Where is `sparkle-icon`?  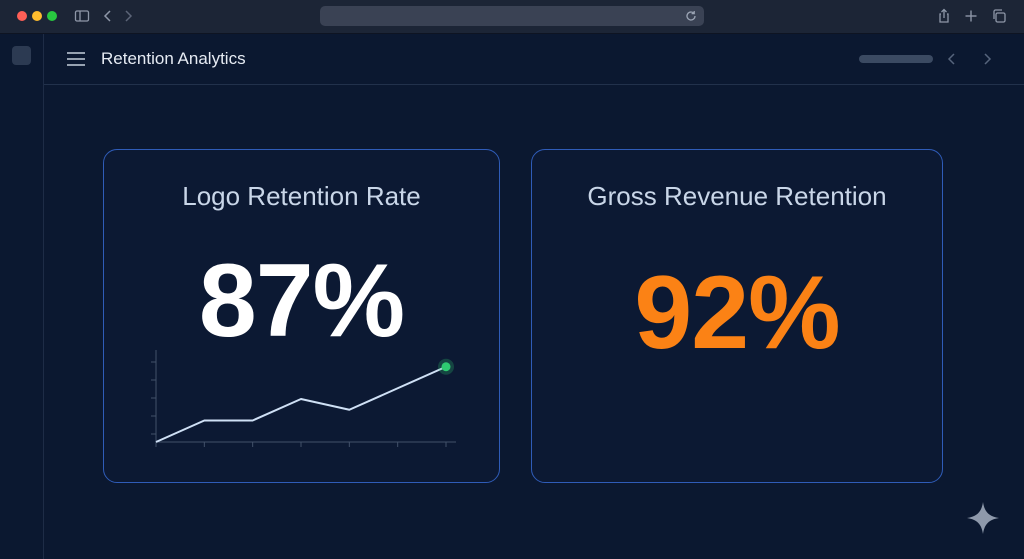
sparkle-icon is located at coordinates (983, 518).